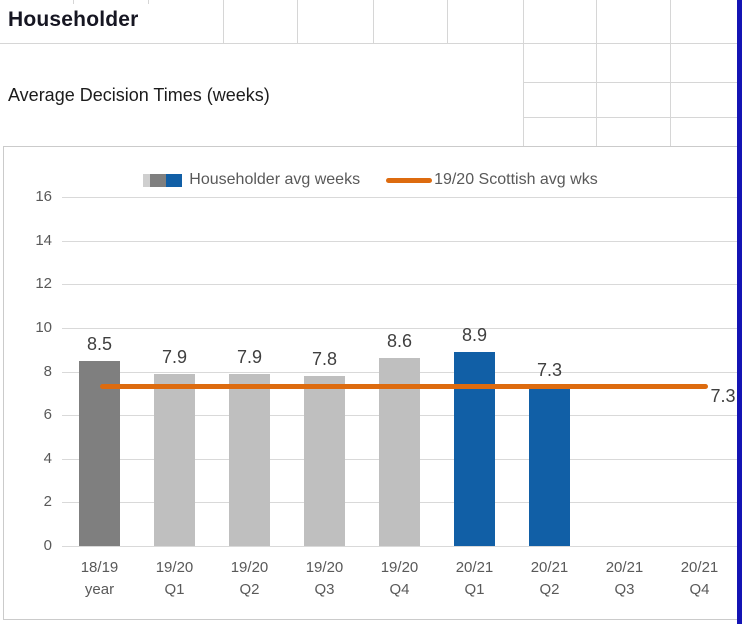  Describe the element at coordinates (474, 334) in the screenshot. I see `bar-data-label: 8.9` at that location.